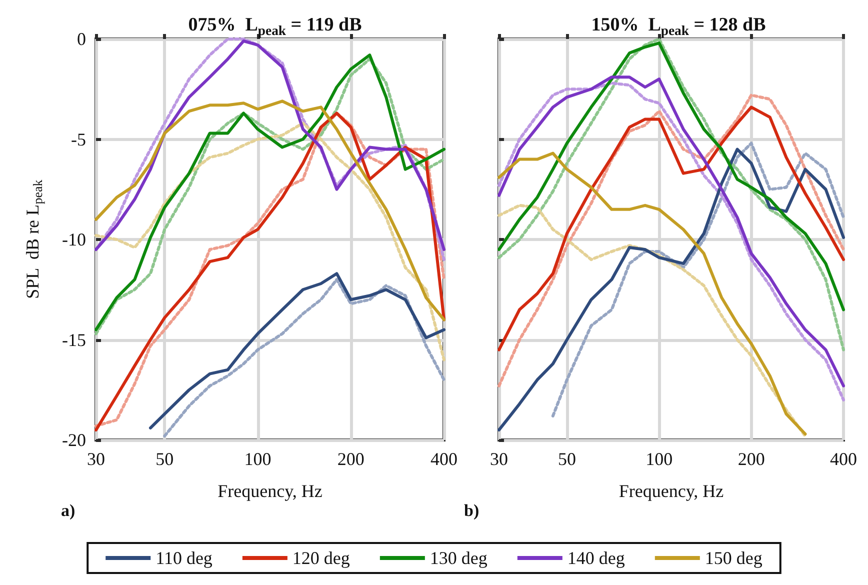  Describe the element at coordinates (733, 558) in the screenshot. I see `legend-label: 150 deg` at that location.